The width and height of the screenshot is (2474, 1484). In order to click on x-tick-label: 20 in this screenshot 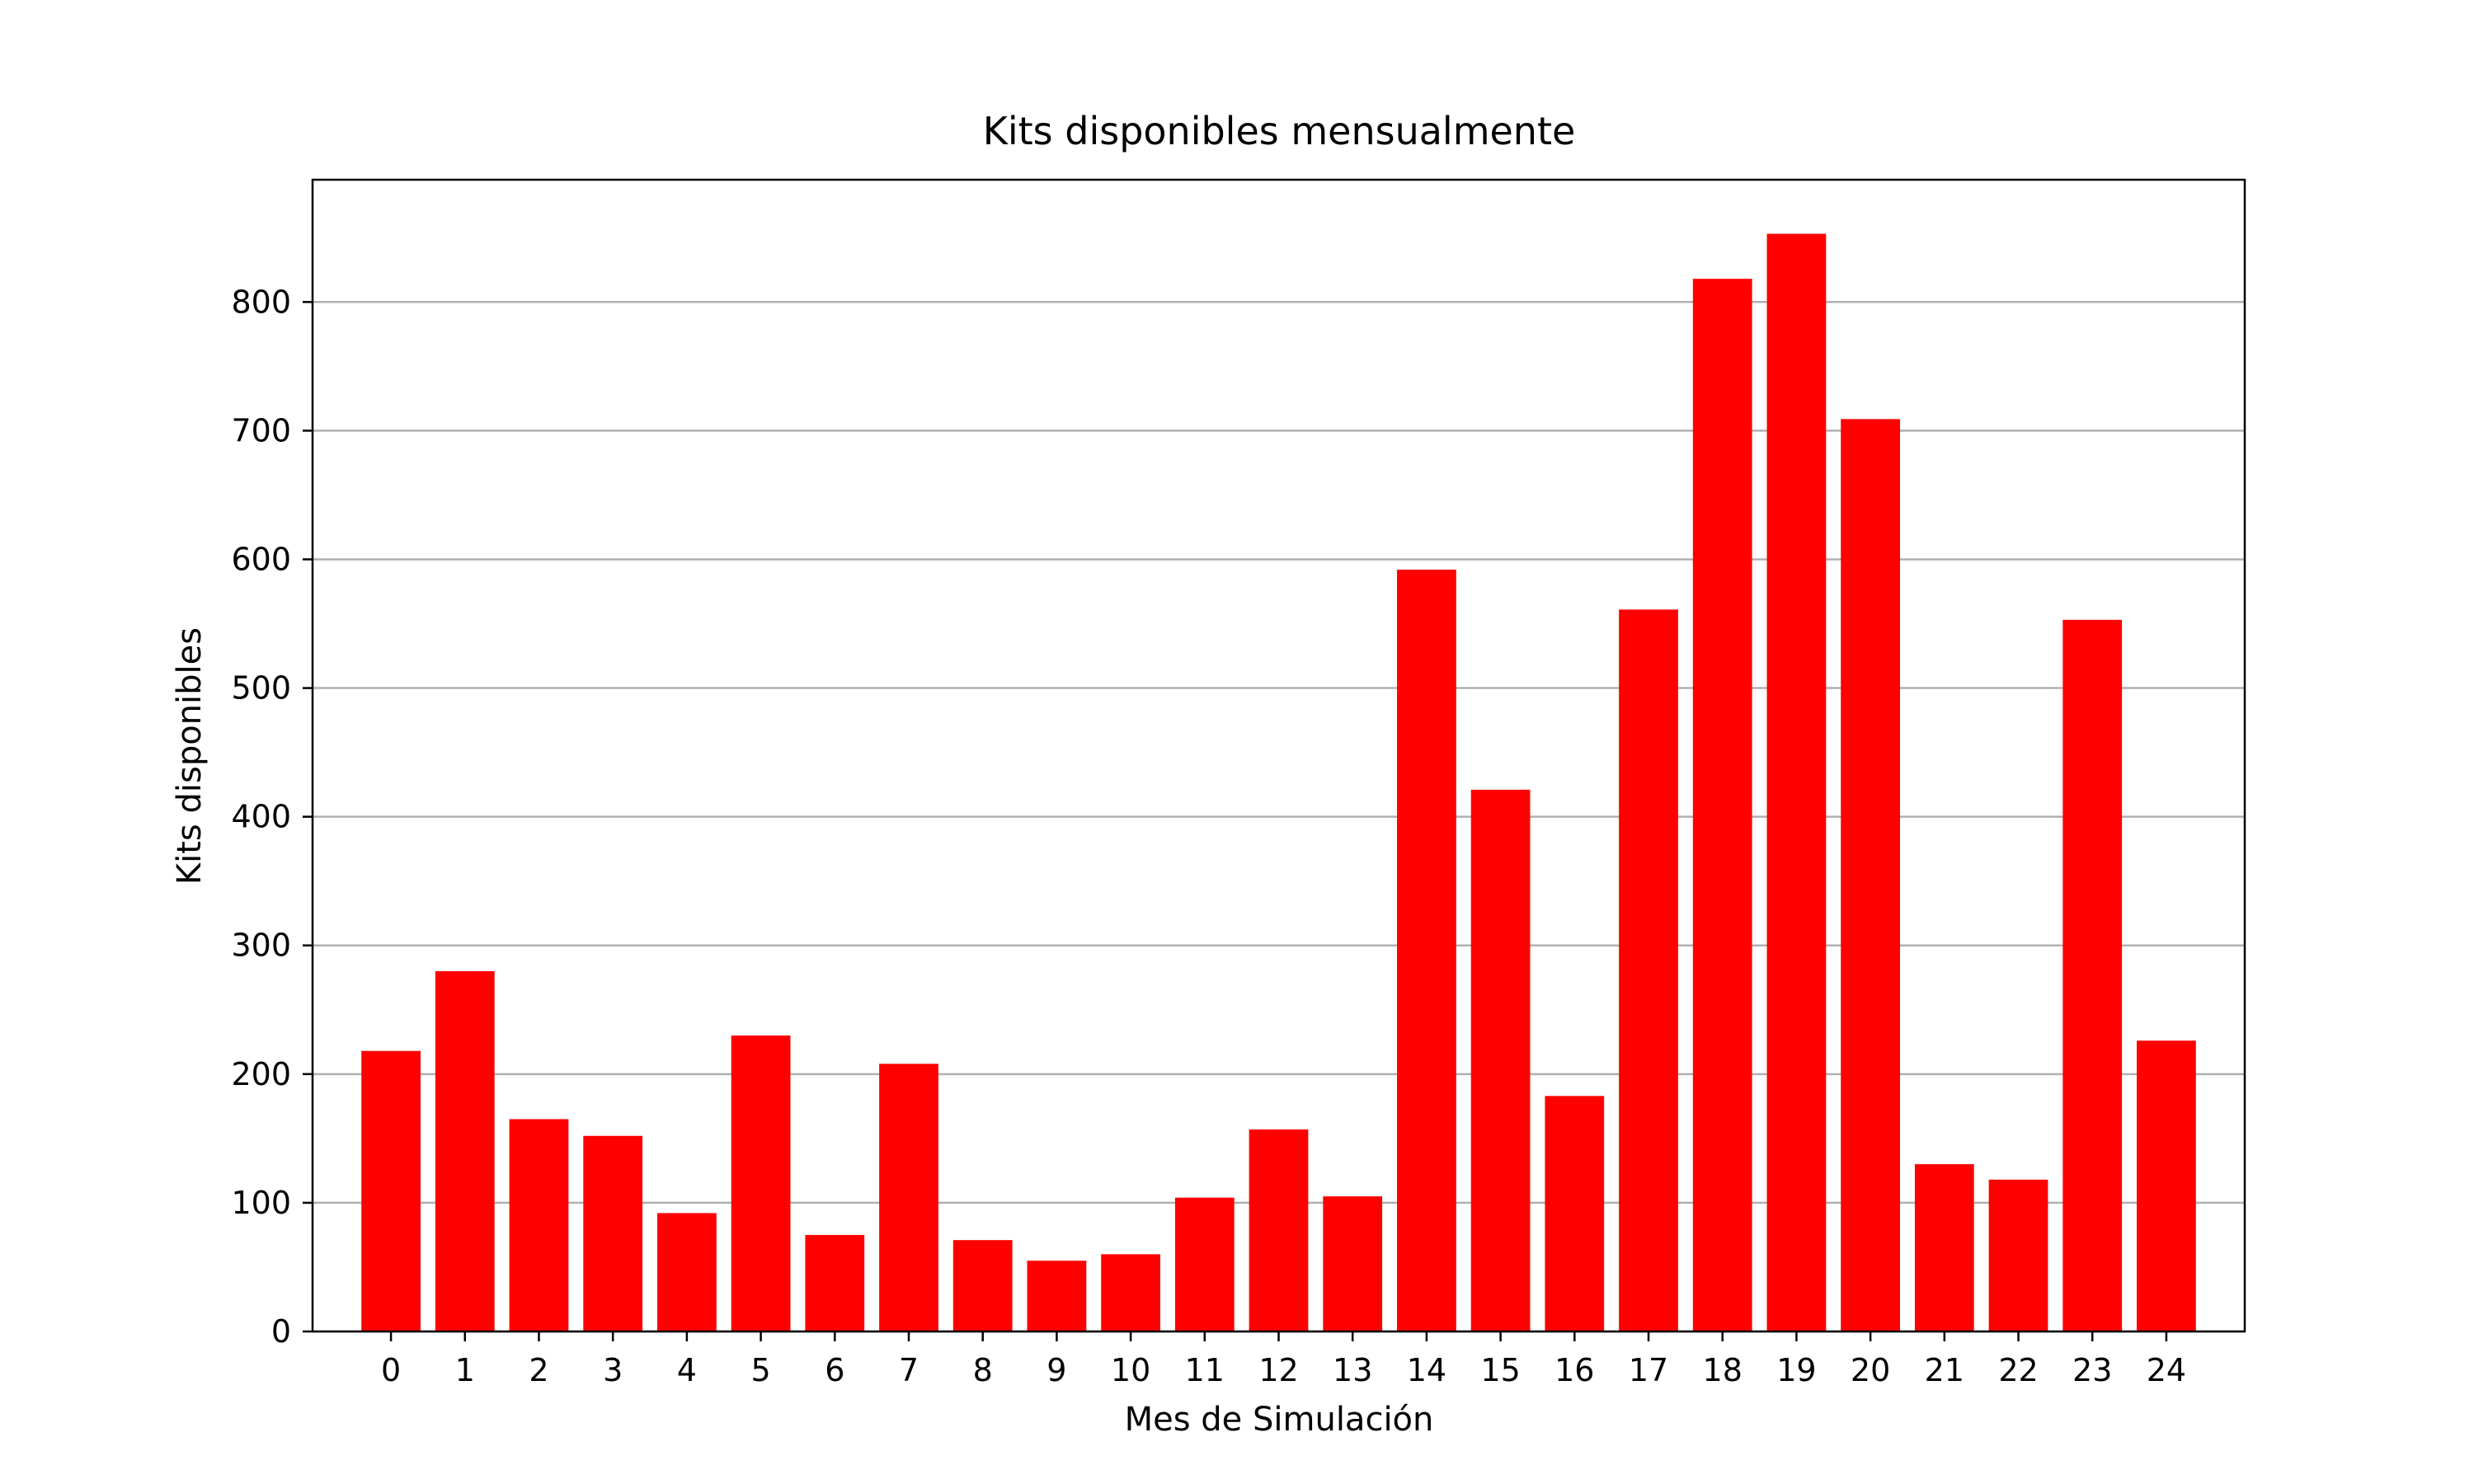, I will do `click(1870, 1370)`.